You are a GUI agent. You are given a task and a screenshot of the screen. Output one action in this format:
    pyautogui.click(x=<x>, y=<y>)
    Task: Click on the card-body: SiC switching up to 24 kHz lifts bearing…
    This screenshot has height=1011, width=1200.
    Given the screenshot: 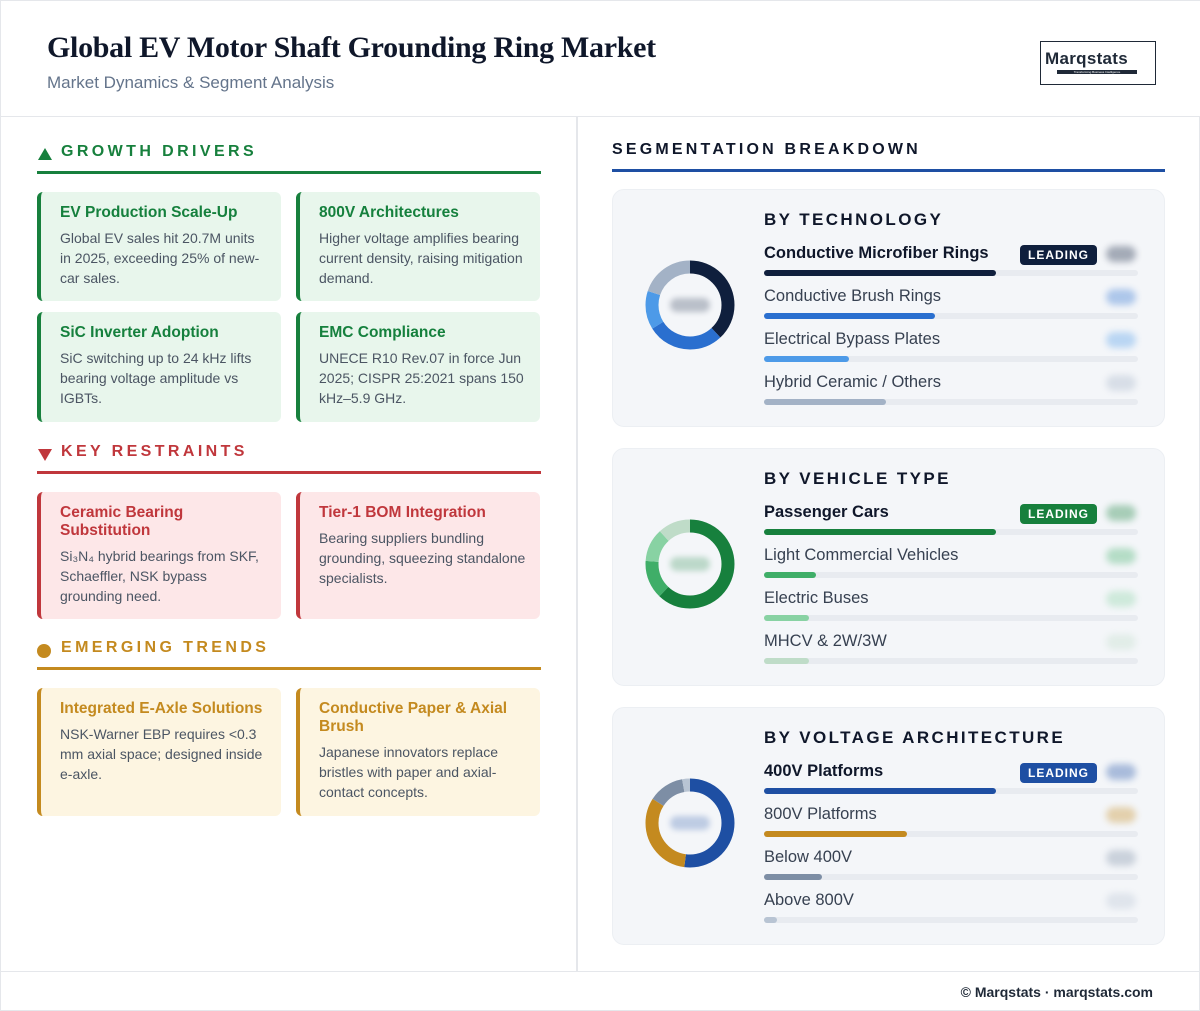 What is the action you would take?
    pyautogui.click(x=156, y=378)
    